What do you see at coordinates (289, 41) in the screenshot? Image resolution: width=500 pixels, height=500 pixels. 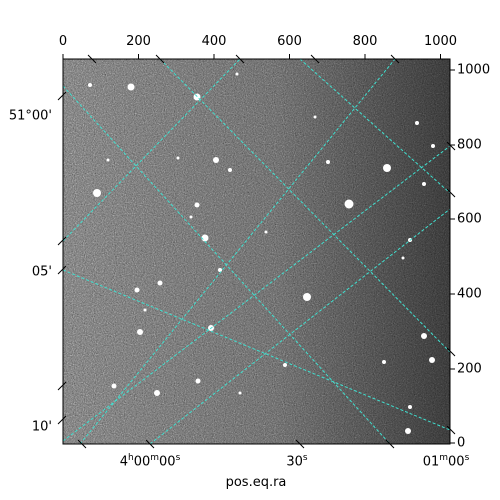 I see `top-pixel-tick-label: 600` at bounding box center [289, 41].